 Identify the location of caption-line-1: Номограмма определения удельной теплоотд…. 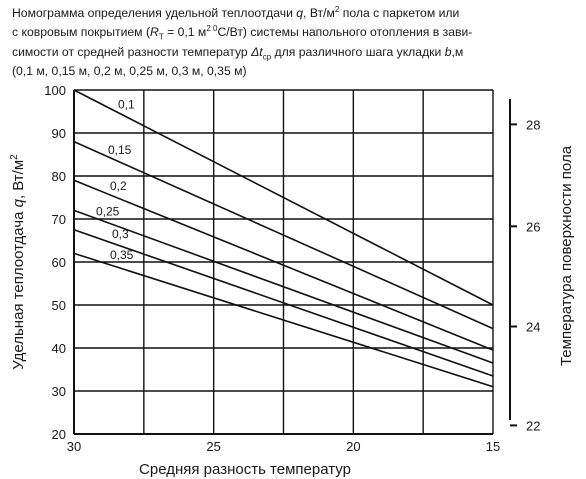
(236, 13).